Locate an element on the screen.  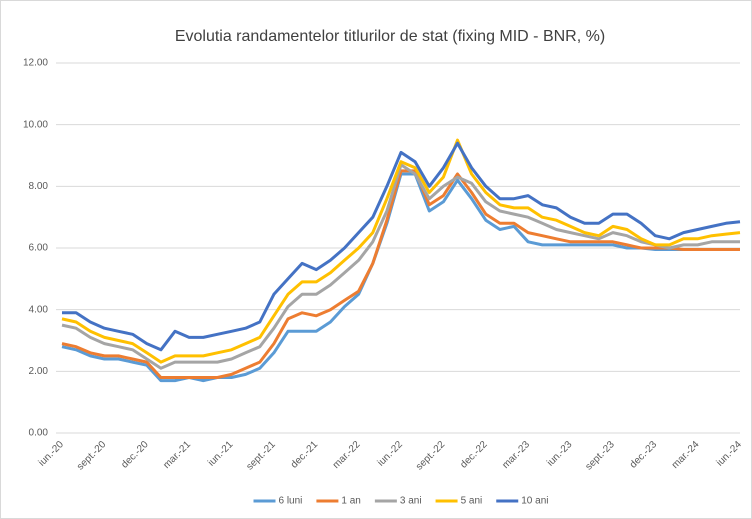
legend: 6 luni 1 an 3 ani 5 ani 10 ani is located at coordinates (401, 501).